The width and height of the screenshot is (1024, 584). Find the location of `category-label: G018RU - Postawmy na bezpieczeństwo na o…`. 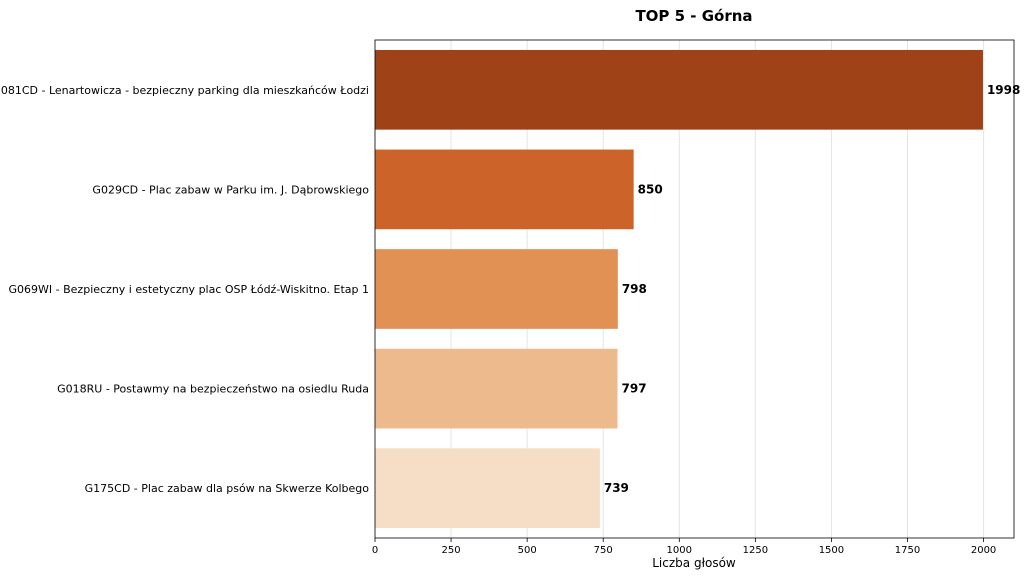

category-label: G018RU - Postawmy na bezpieczeństwo na o… is located at coordinates (213, 389).